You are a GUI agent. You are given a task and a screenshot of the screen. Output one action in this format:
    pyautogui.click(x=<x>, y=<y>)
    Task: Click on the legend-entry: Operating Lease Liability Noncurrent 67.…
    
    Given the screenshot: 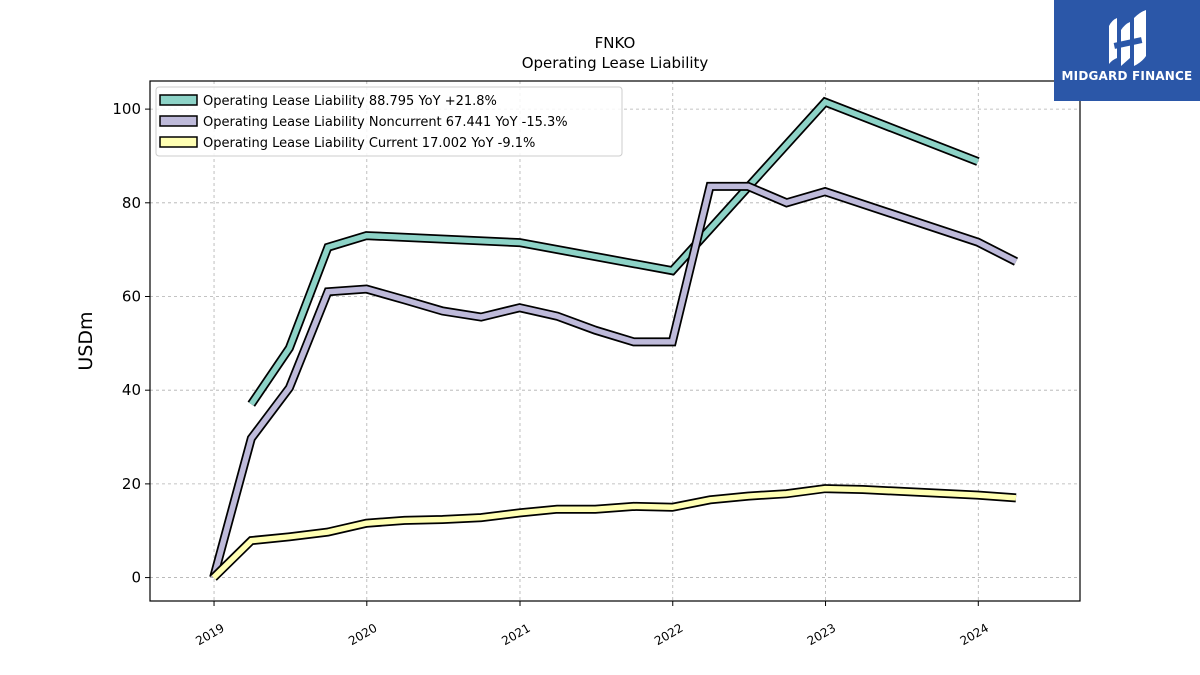 What is the action you would take?
    pyautogui.click(x=385, y=122)
    